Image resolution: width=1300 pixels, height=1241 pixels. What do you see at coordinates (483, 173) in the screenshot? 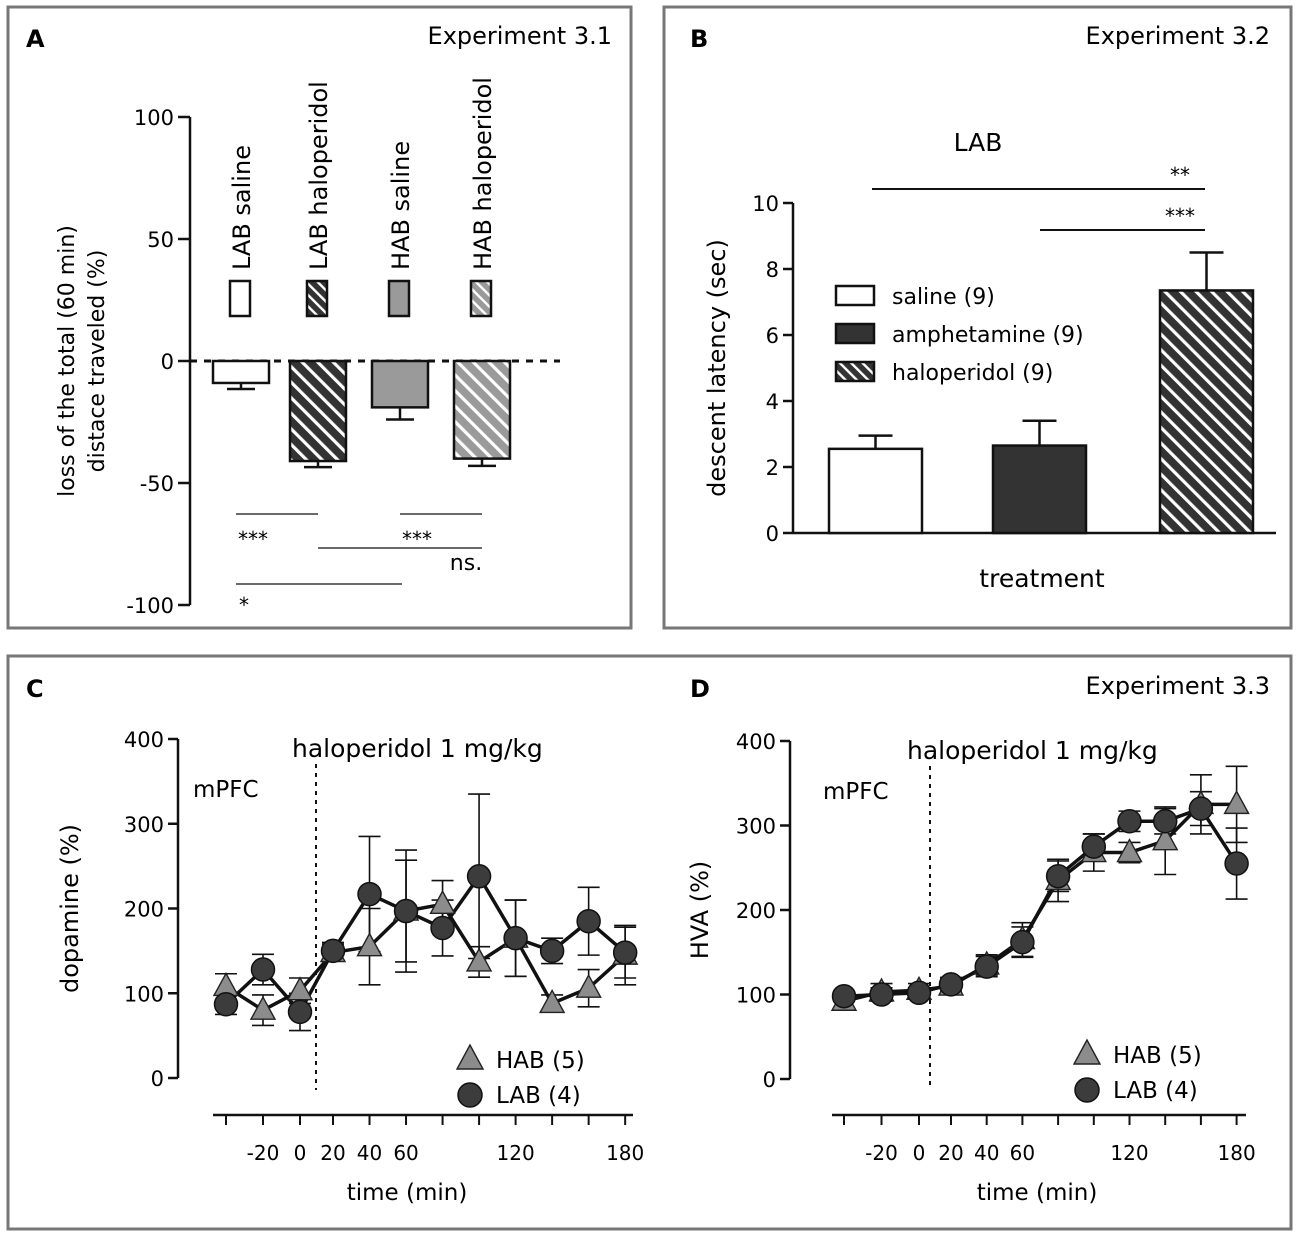
I see `category-label: HAB haloperidol` at bounding box center [483, 173].